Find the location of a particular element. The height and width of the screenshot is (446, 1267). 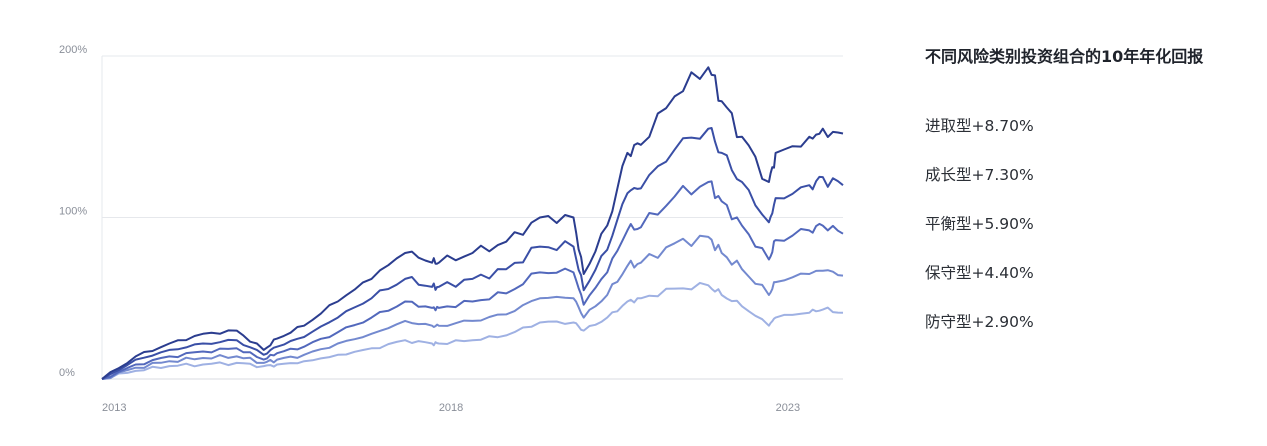

x-tick-label: 2023 is located at coordinates (788, 408).